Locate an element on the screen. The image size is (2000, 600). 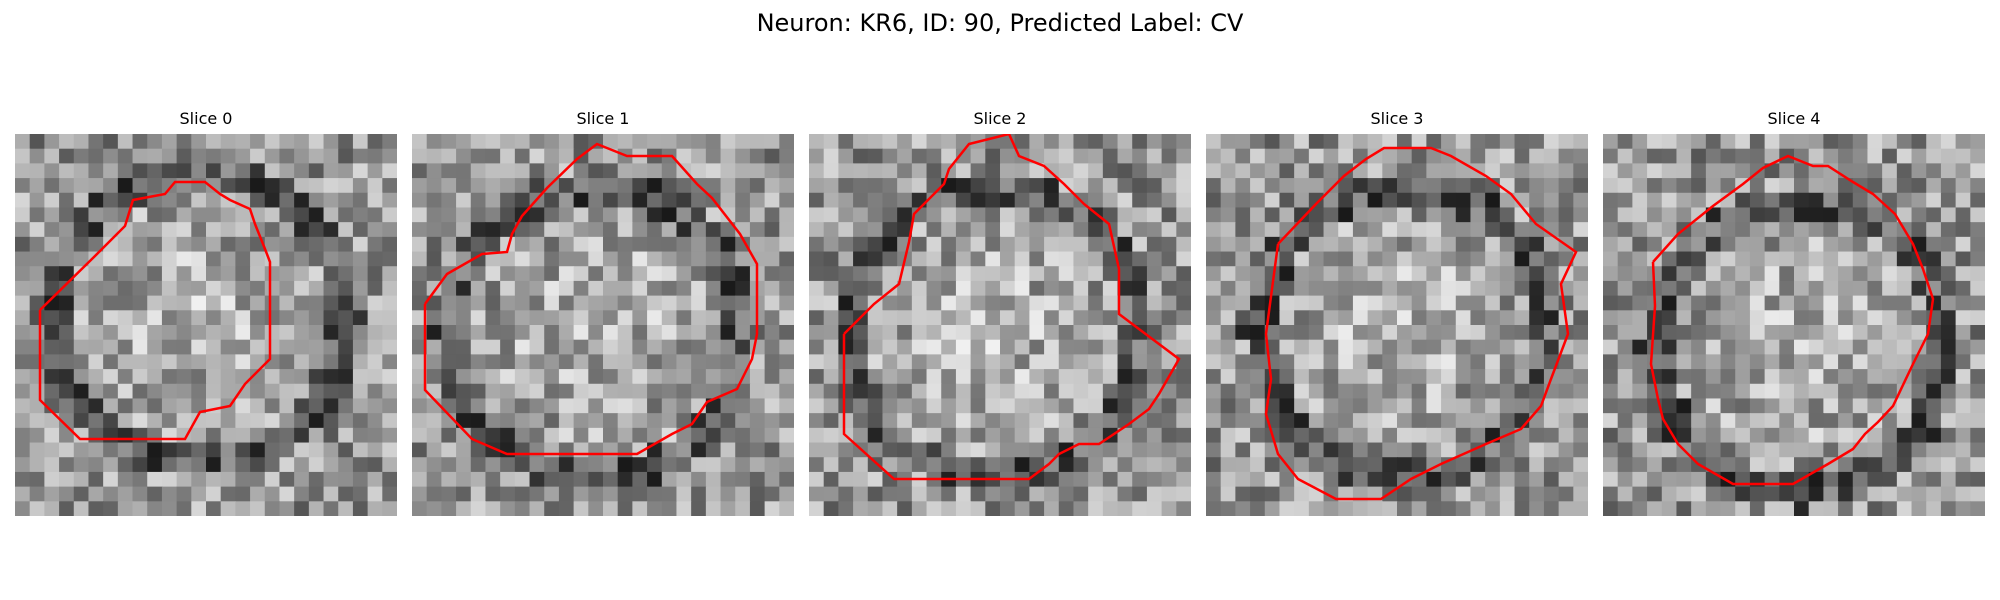
slice-title: Slice 2 is located at coordinates (1000, 118).